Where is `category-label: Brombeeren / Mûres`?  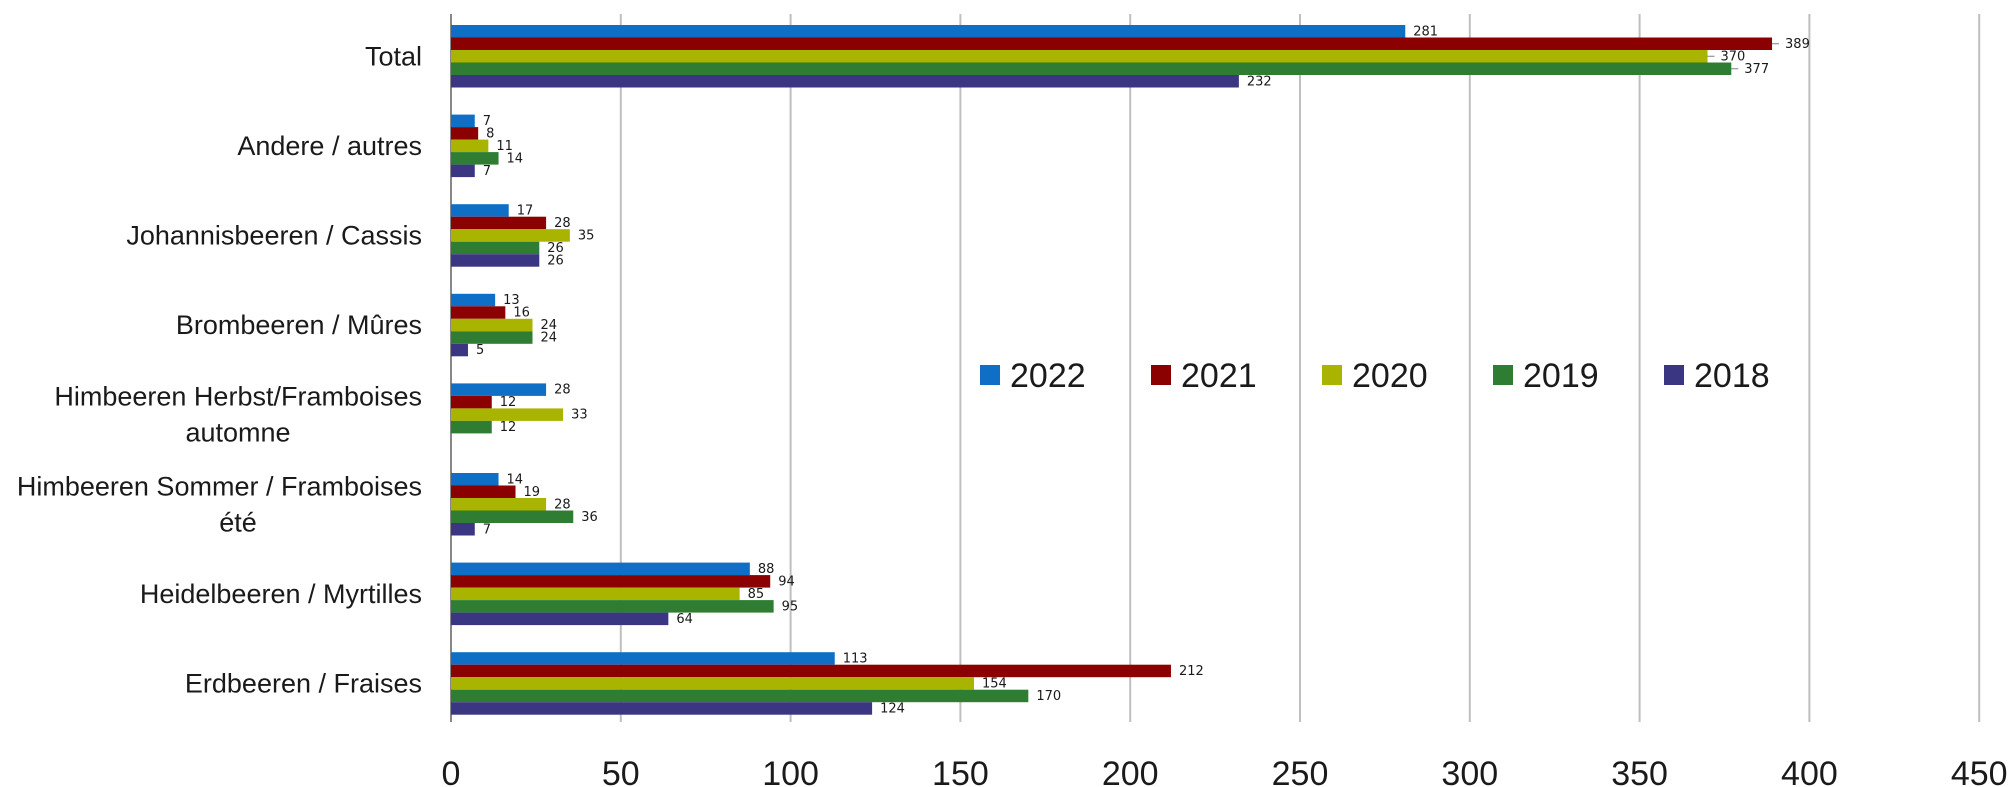
category-label: Brombeeren / Mûres is located at coordinates (299, 325).